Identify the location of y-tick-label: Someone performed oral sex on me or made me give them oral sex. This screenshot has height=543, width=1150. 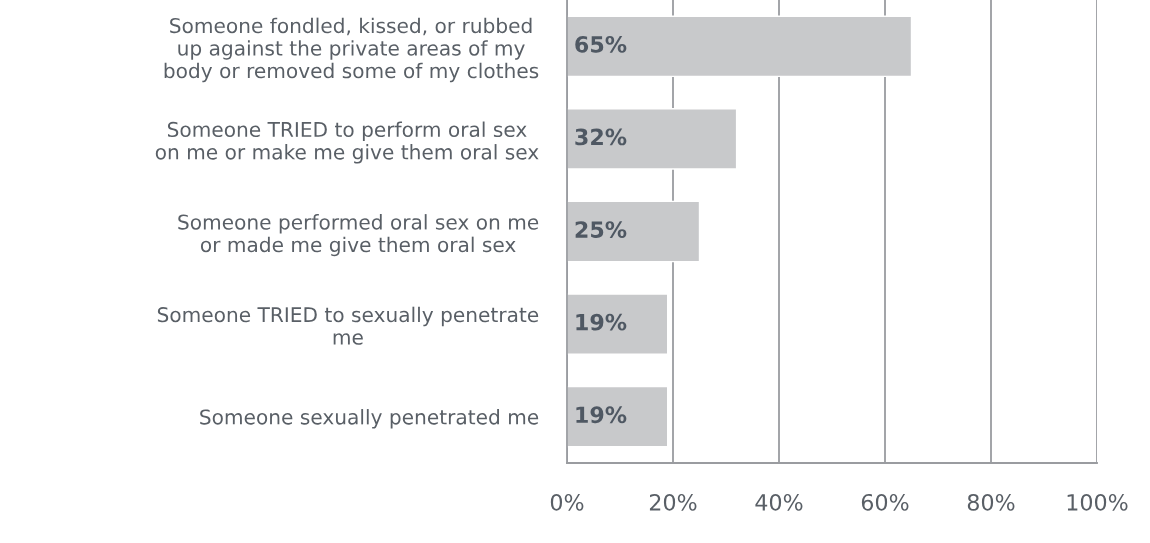
(358, 235).